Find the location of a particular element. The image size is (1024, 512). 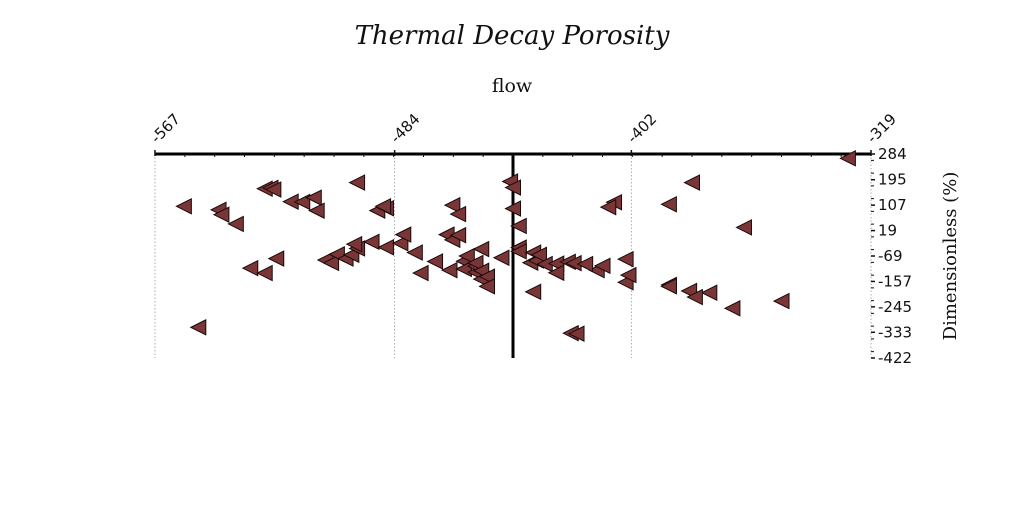

chart-title: Thermal Decay Porosity is located at coordinates (512, 36).